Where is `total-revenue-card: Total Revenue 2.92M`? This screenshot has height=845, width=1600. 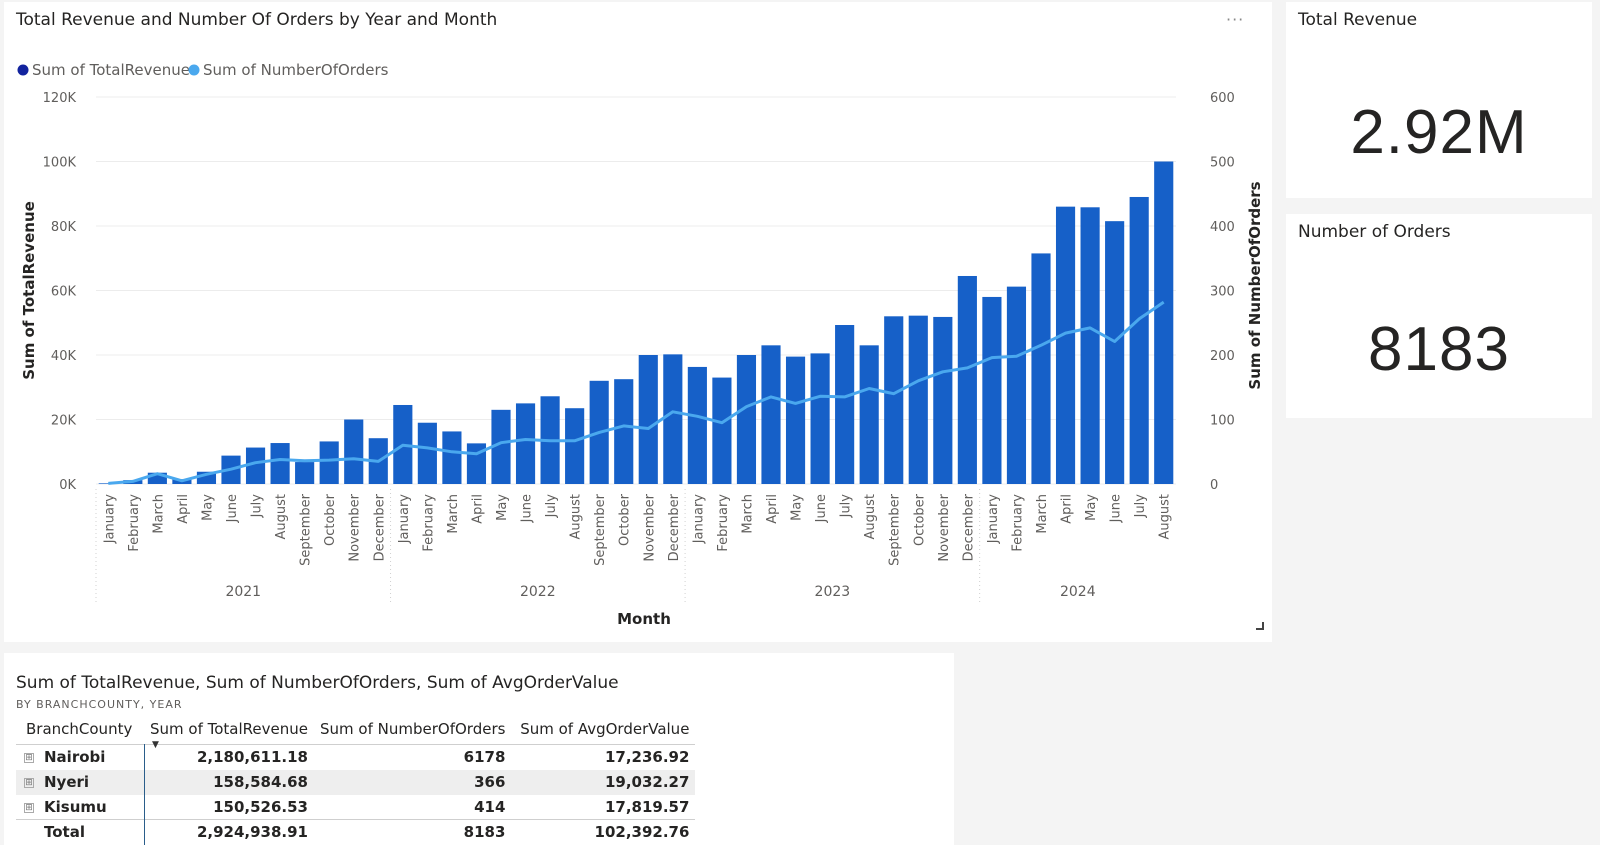 total-revenue-card: Total Revenue 2.92M is located at coordinates (1439, 100).